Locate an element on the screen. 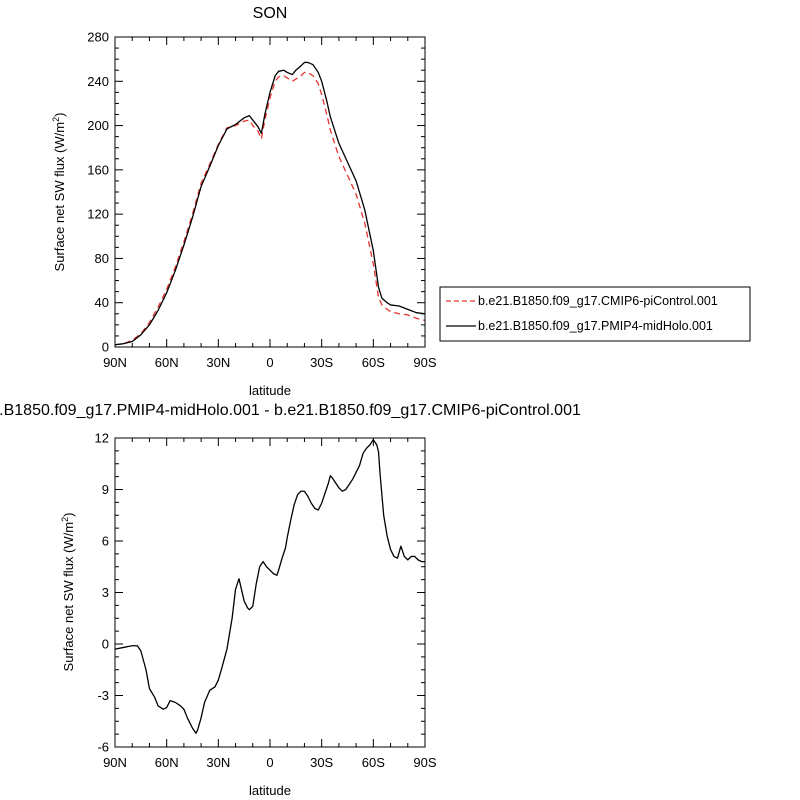 The height and width of the screenshot is (800, 800). top-y-tick-label: 120 is located at coordinates (98, 214).